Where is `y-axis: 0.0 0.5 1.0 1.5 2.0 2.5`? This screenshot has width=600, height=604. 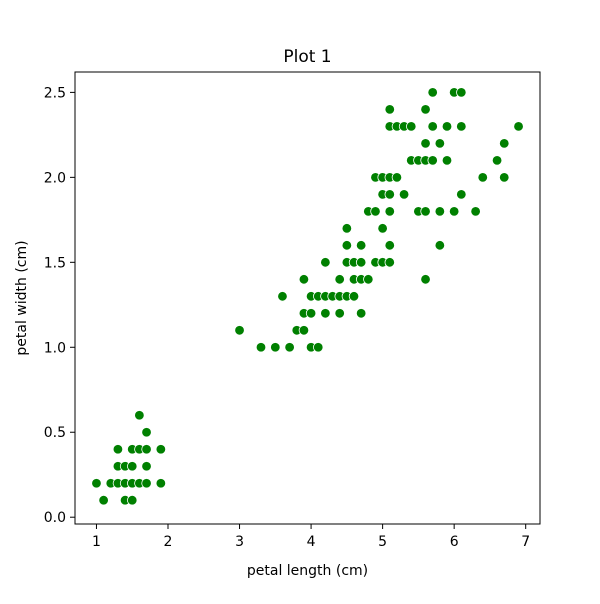
y-axis: 0.0 0.5 1.0 1.5 2.0 2.5 is located at coordinates (59, 305).